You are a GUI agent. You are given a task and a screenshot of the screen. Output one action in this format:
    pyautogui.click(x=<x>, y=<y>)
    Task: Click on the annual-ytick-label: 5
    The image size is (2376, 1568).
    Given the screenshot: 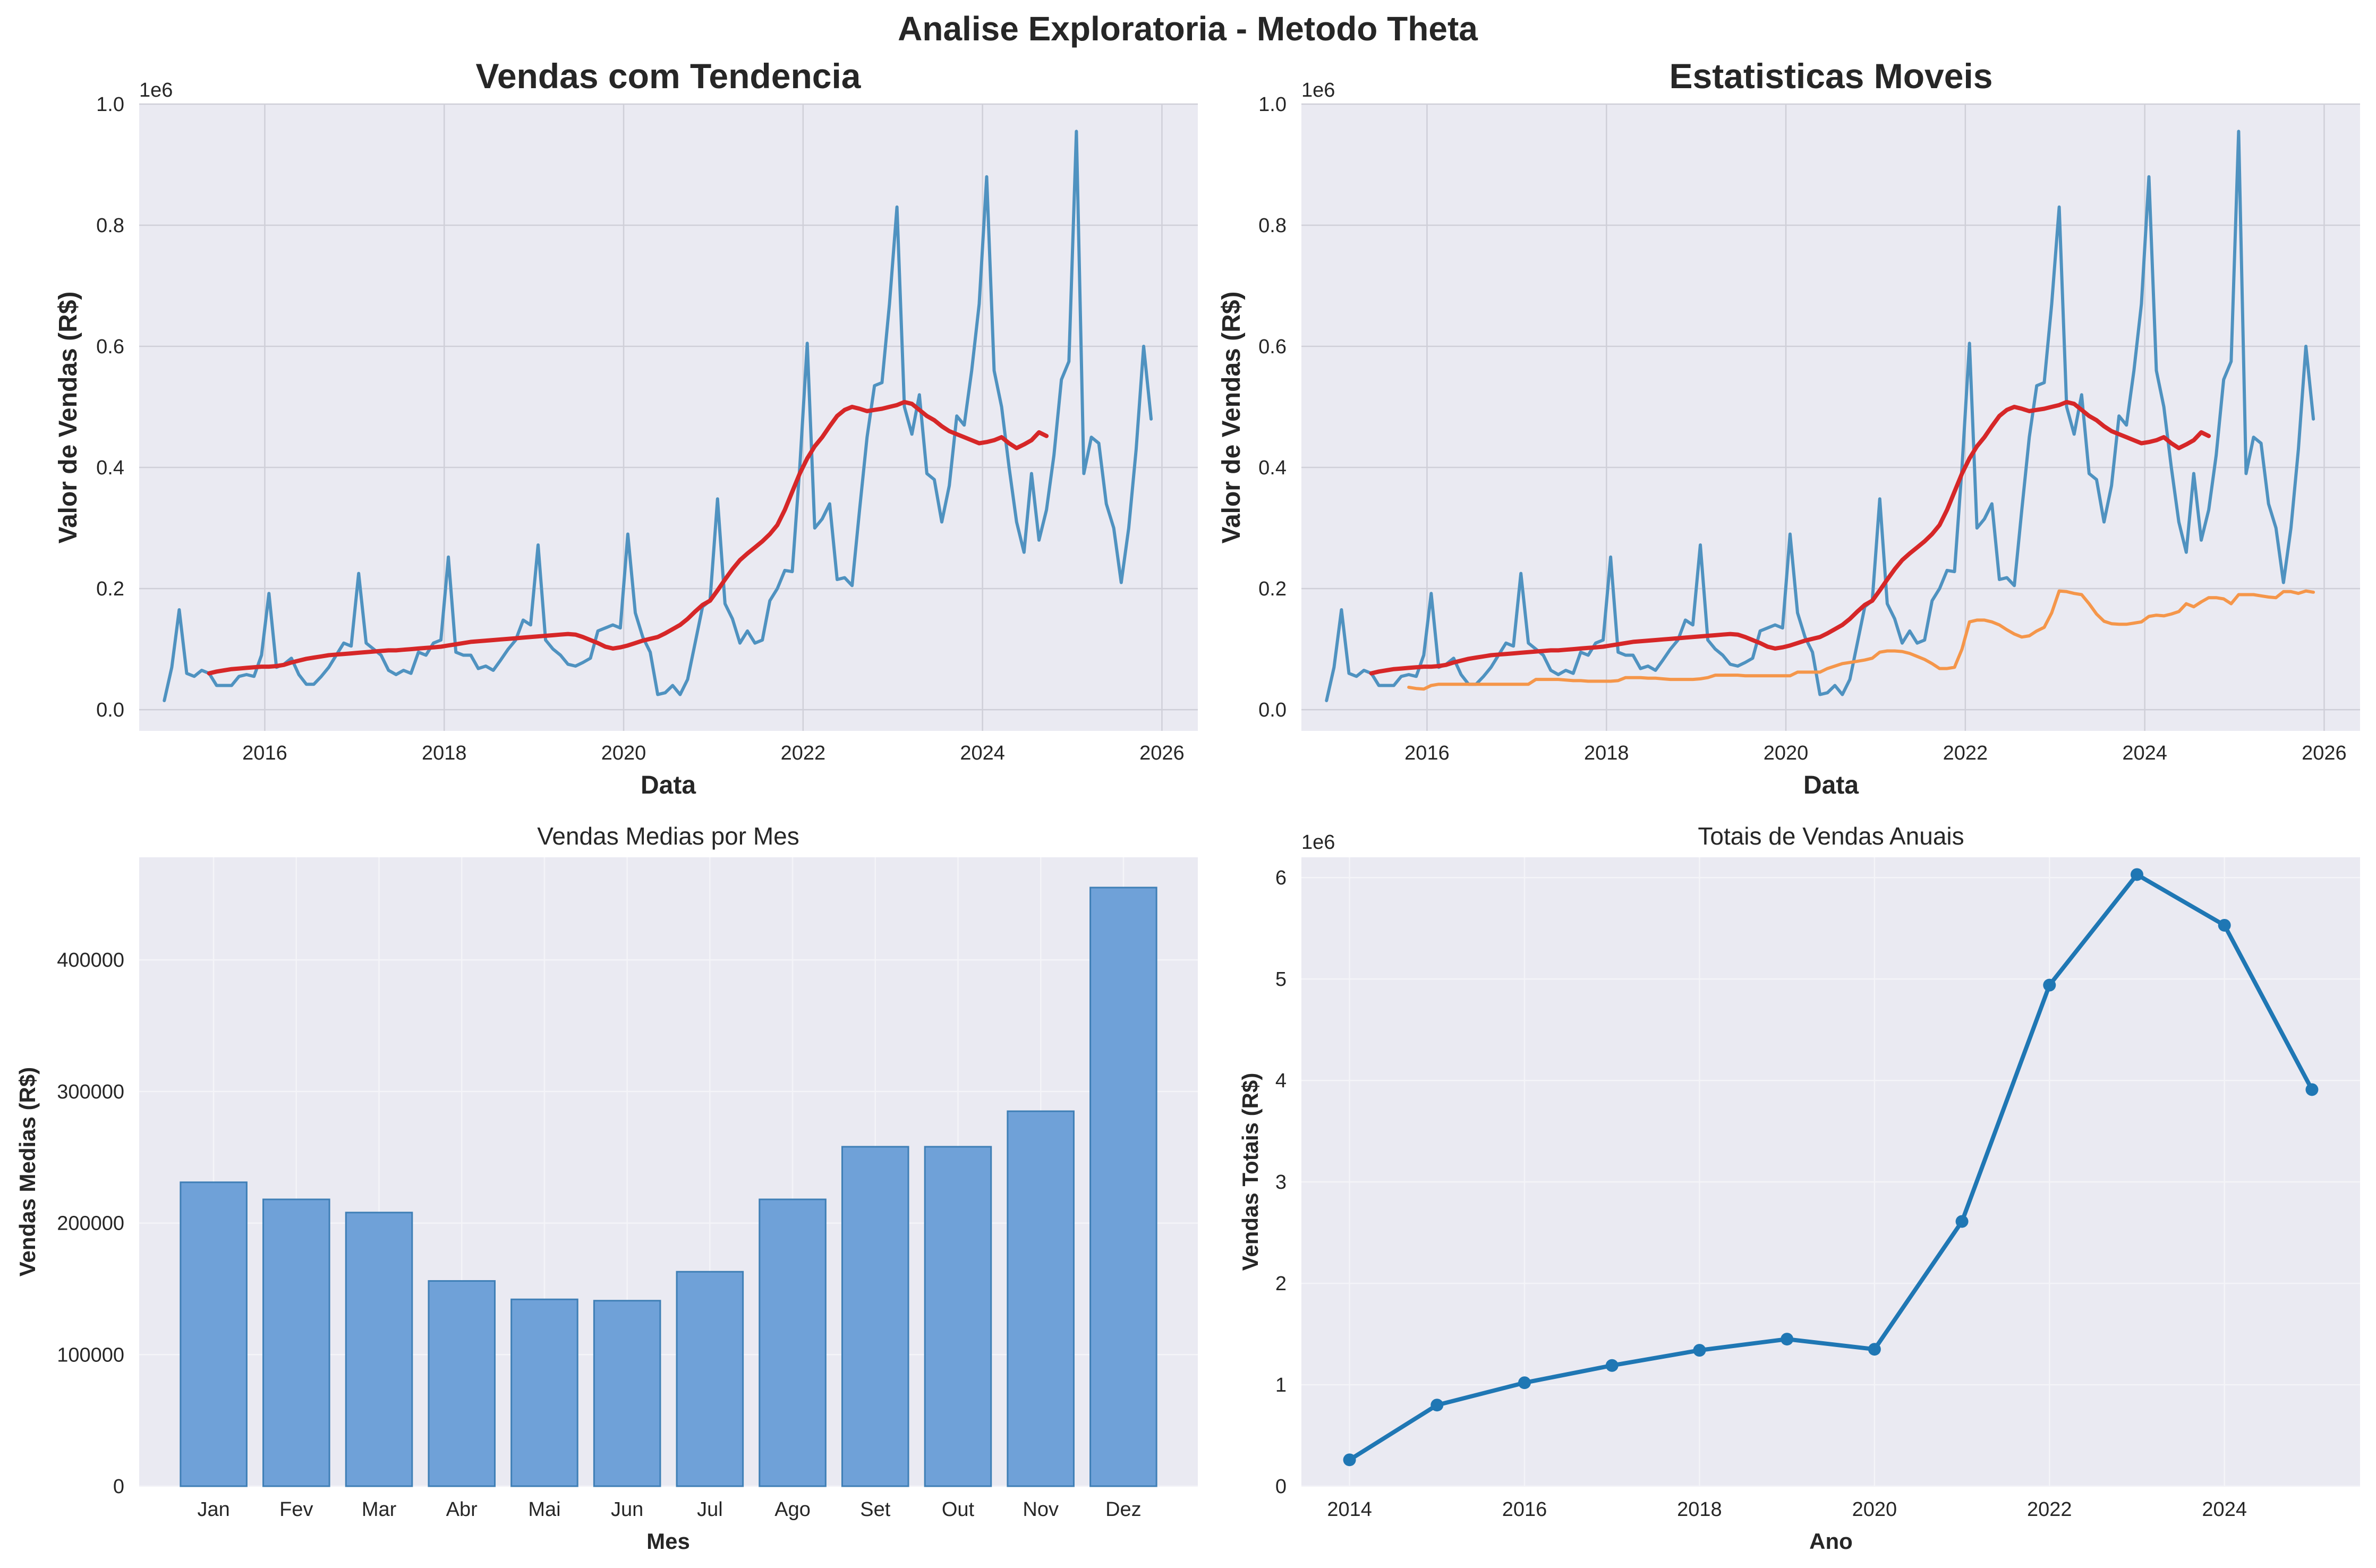 What is the action you would take?
    pyautogui.click(x=1281, y=979)
    